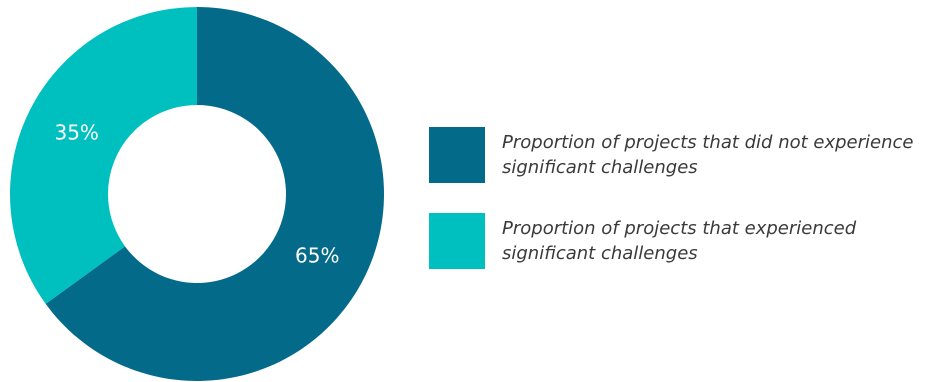 Image resolution: width=930 pixels, height=382 pixels. Describe the element at coordinates (457, 241) in the screenshot. I see `legend-swatch-challenges` at that location.